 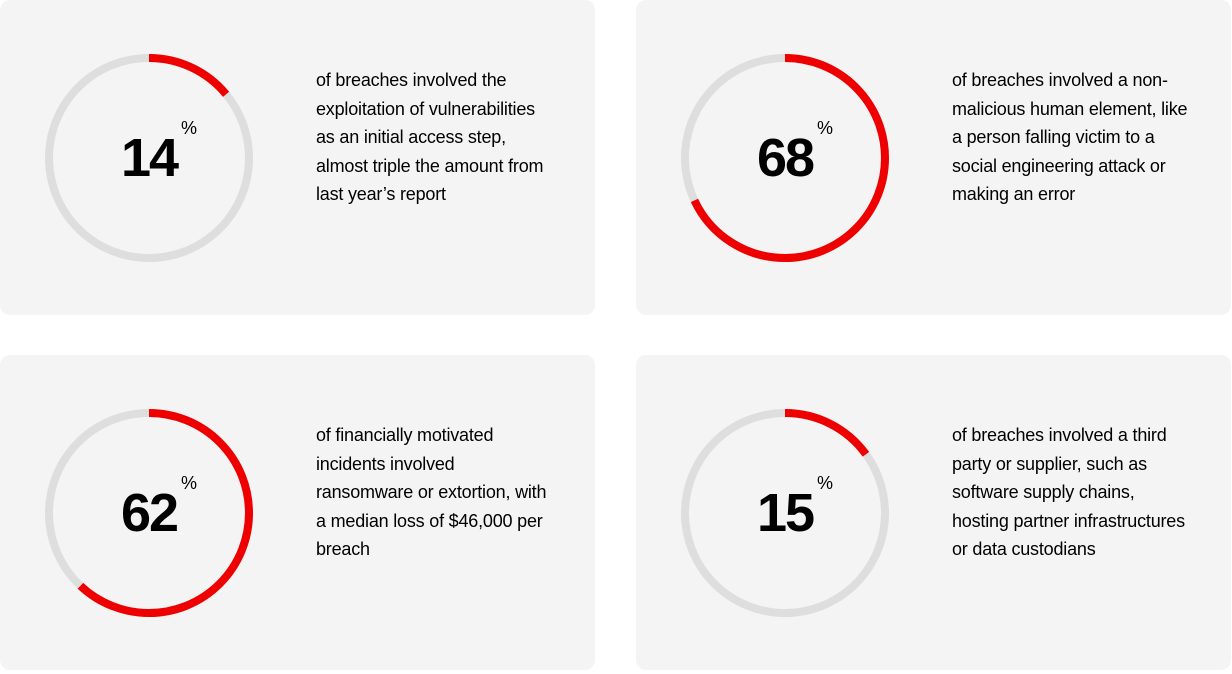 I want to click on donut-gauge: 14%, so click(x=149, y=158).